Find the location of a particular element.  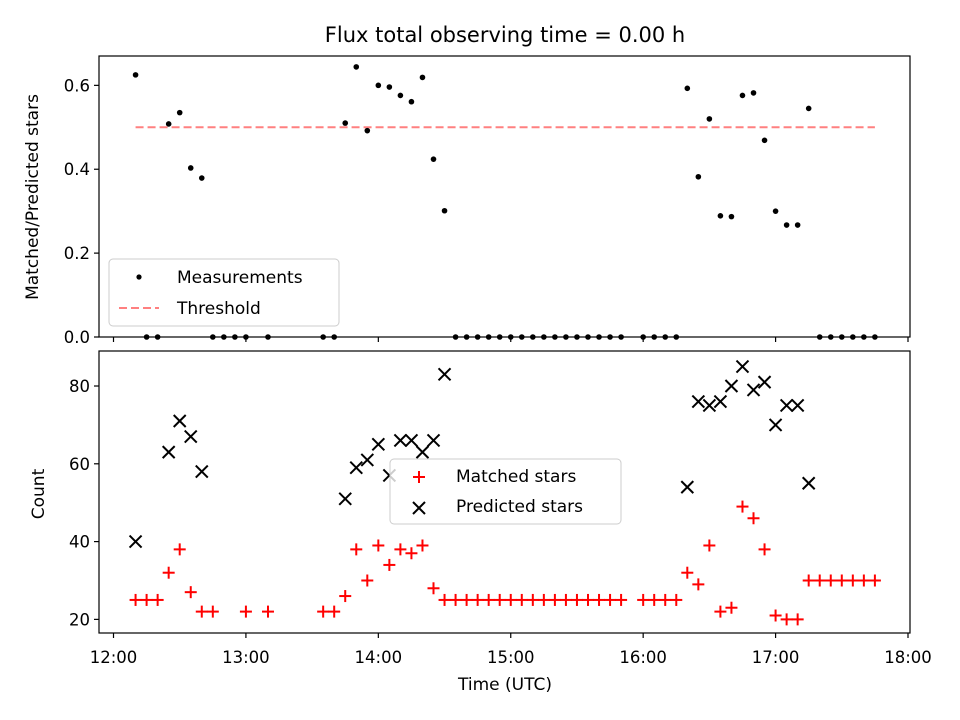

legend-matched-label: Matched stars is located at coordinates (516, 477).